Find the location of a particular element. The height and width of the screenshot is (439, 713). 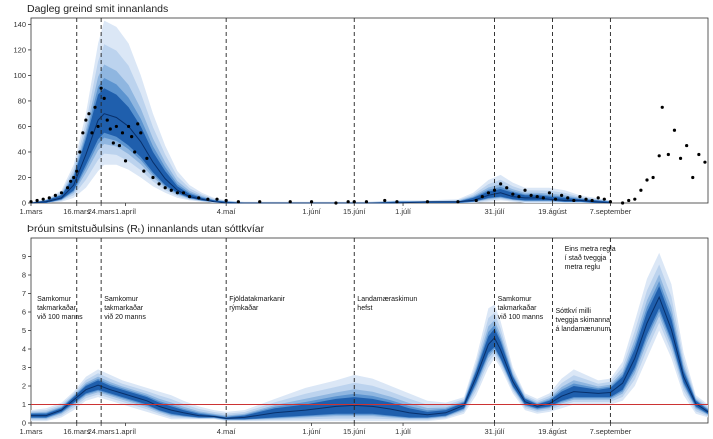

y-tick-label: 1 is located at coordinates (24, 404).